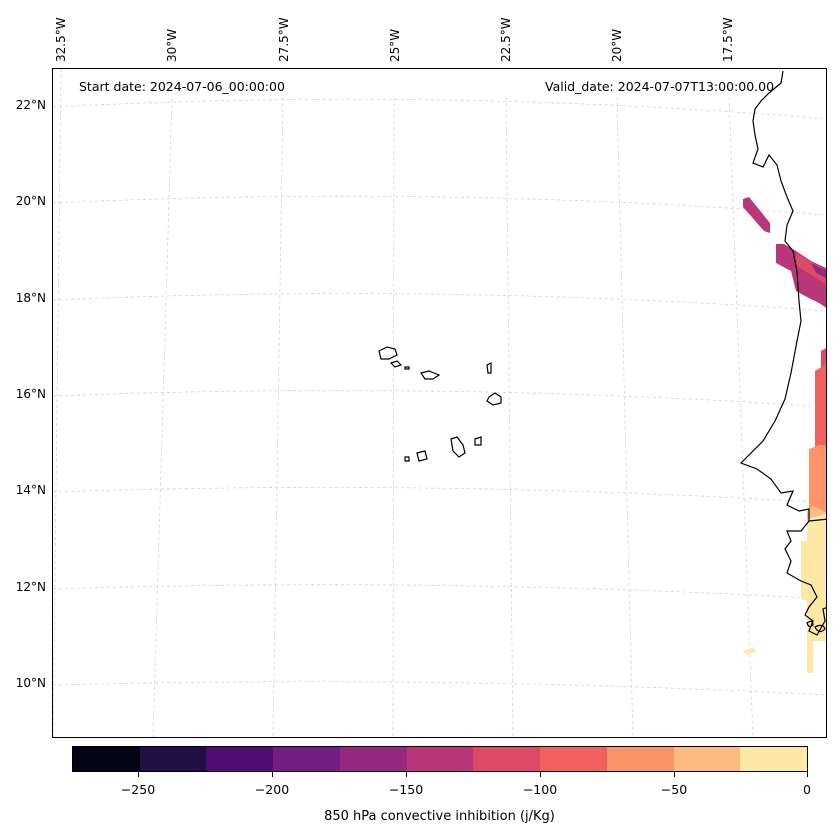  I want to click on island-santiago, so click(458, 447).